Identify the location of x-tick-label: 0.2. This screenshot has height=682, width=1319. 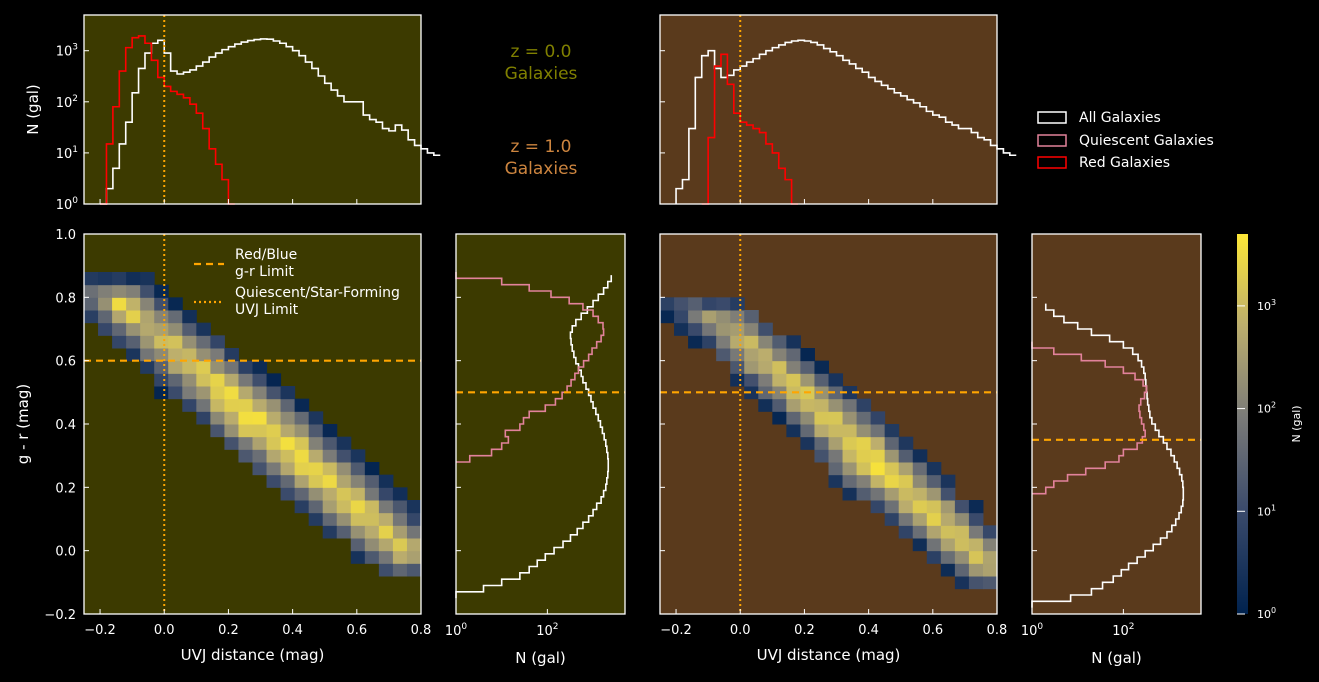
(228, 630).